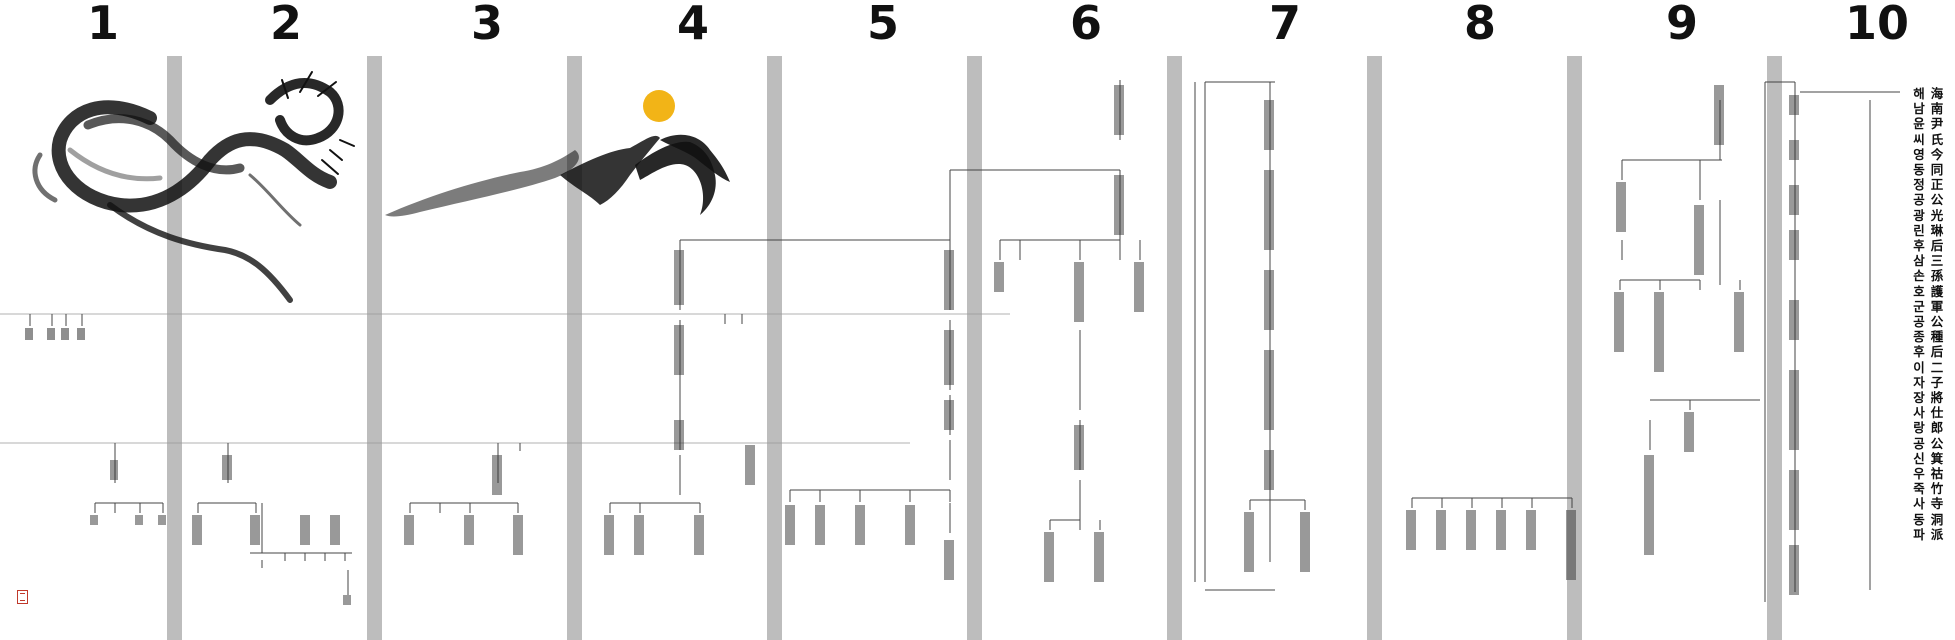  What do you see at coordinates (22, 597) in the screenshot?
I see `red-seal-stamp-icon` at bounding box center [22, 597].